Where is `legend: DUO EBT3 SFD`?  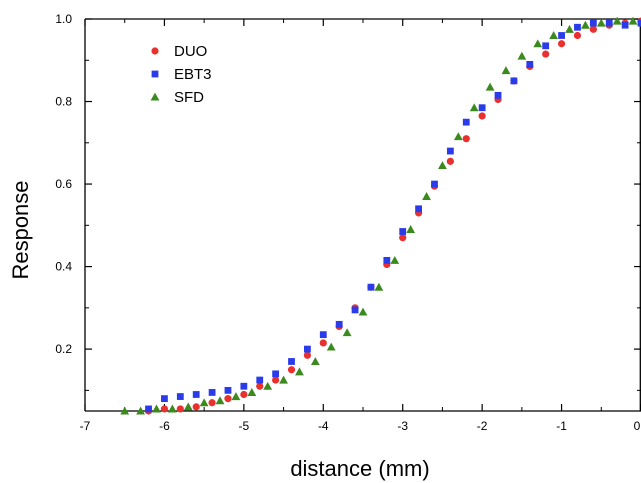 legend: DUO EBT3 SFD is located at coordinates (181, 74).